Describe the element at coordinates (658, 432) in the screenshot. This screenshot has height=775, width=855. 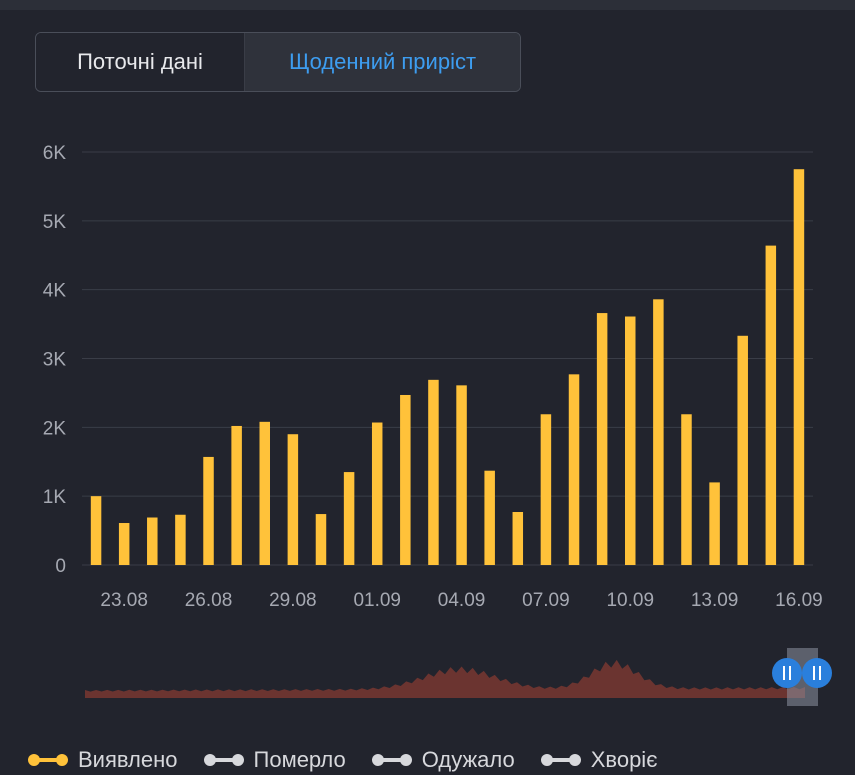
I see `bar-11.09` at that location.